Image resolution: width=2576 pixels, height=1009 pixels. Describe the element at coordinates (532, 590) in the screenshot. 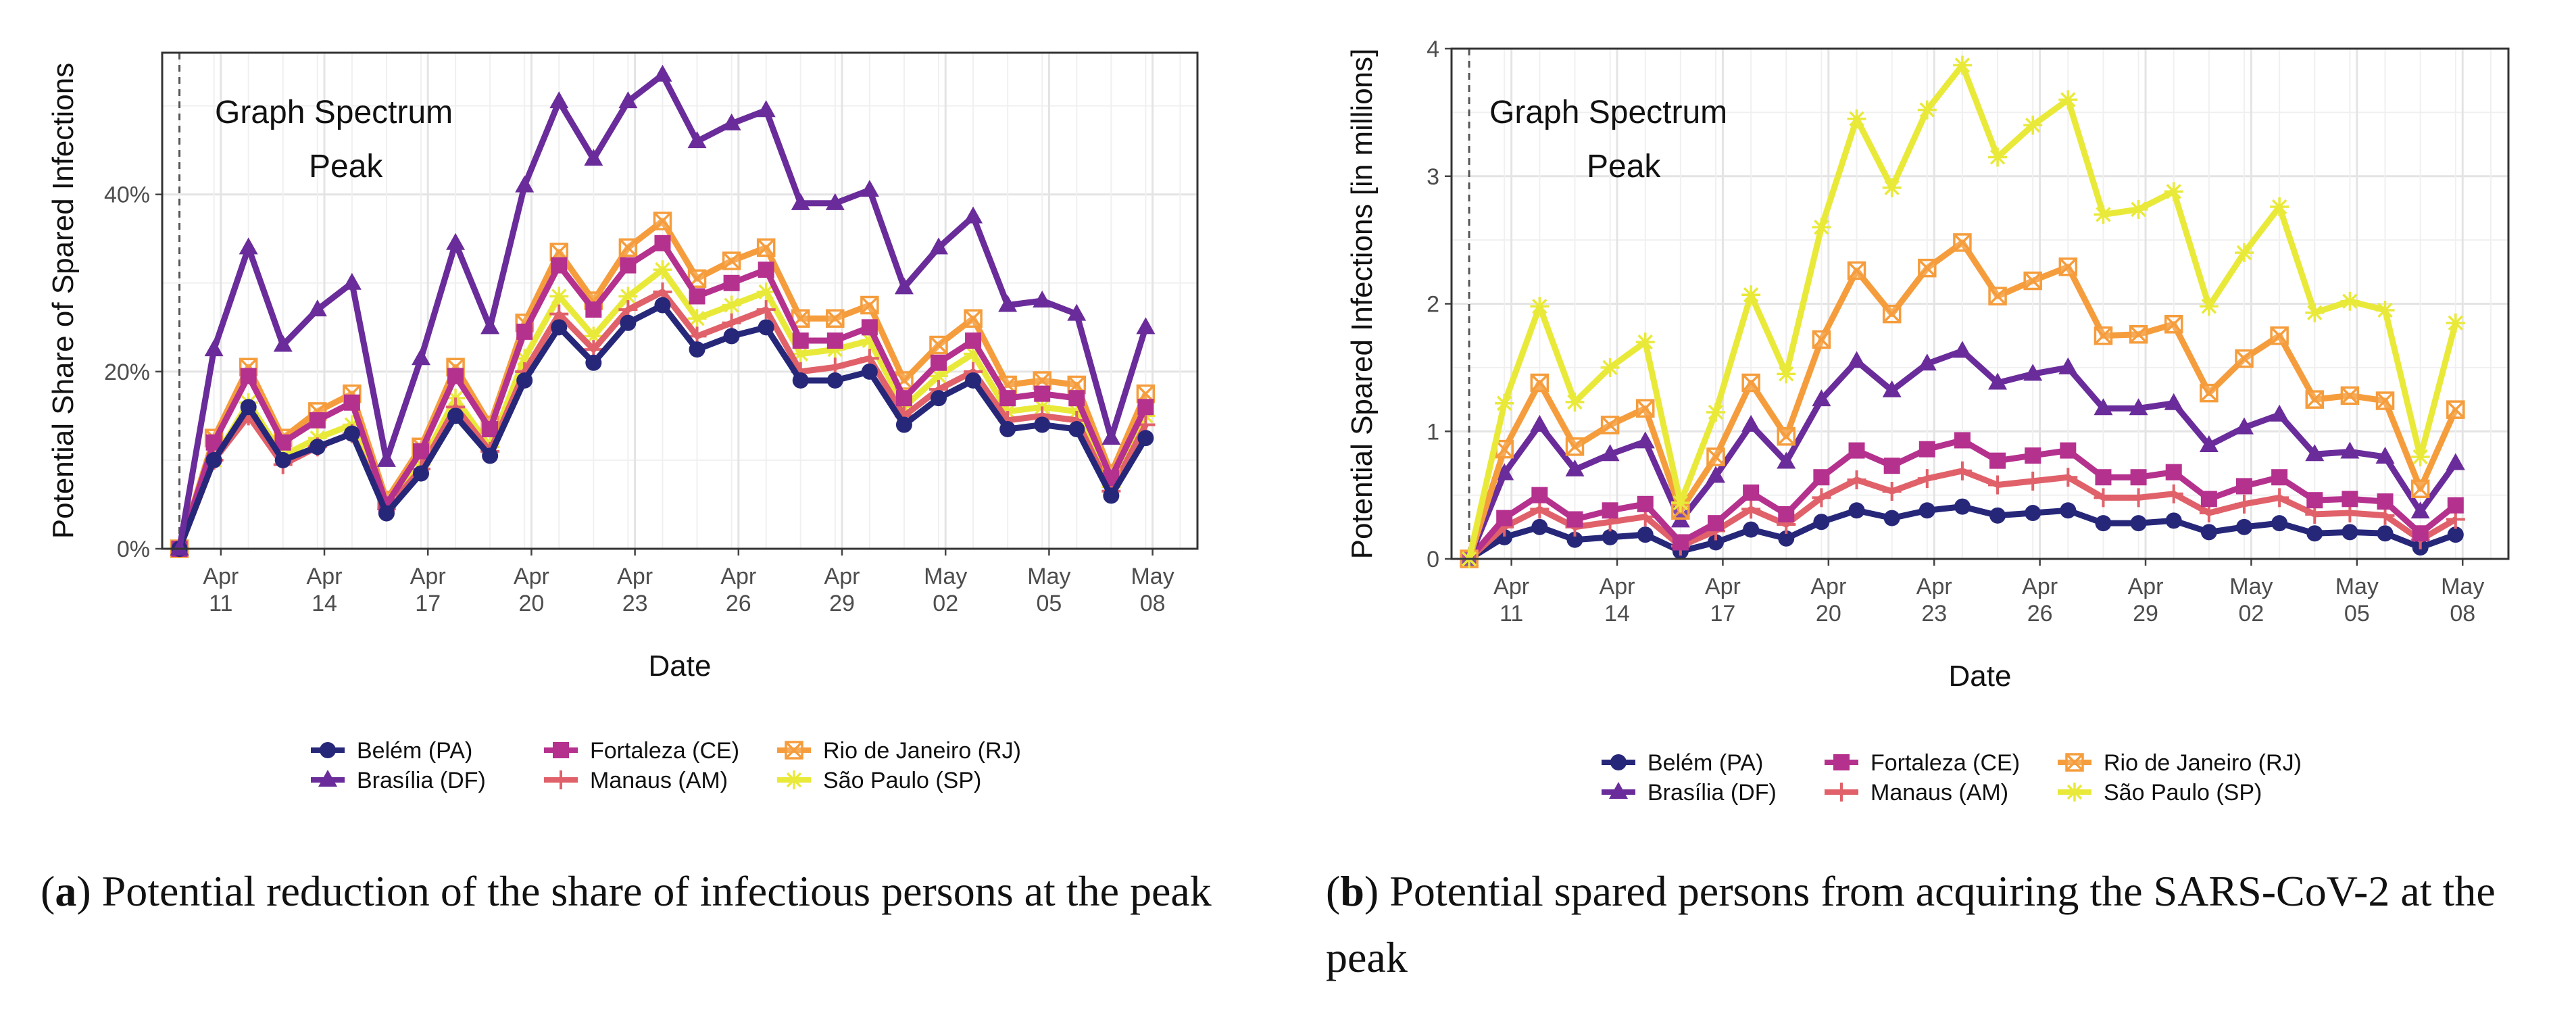

I see `x-tick-label: Apr 20` at that location.